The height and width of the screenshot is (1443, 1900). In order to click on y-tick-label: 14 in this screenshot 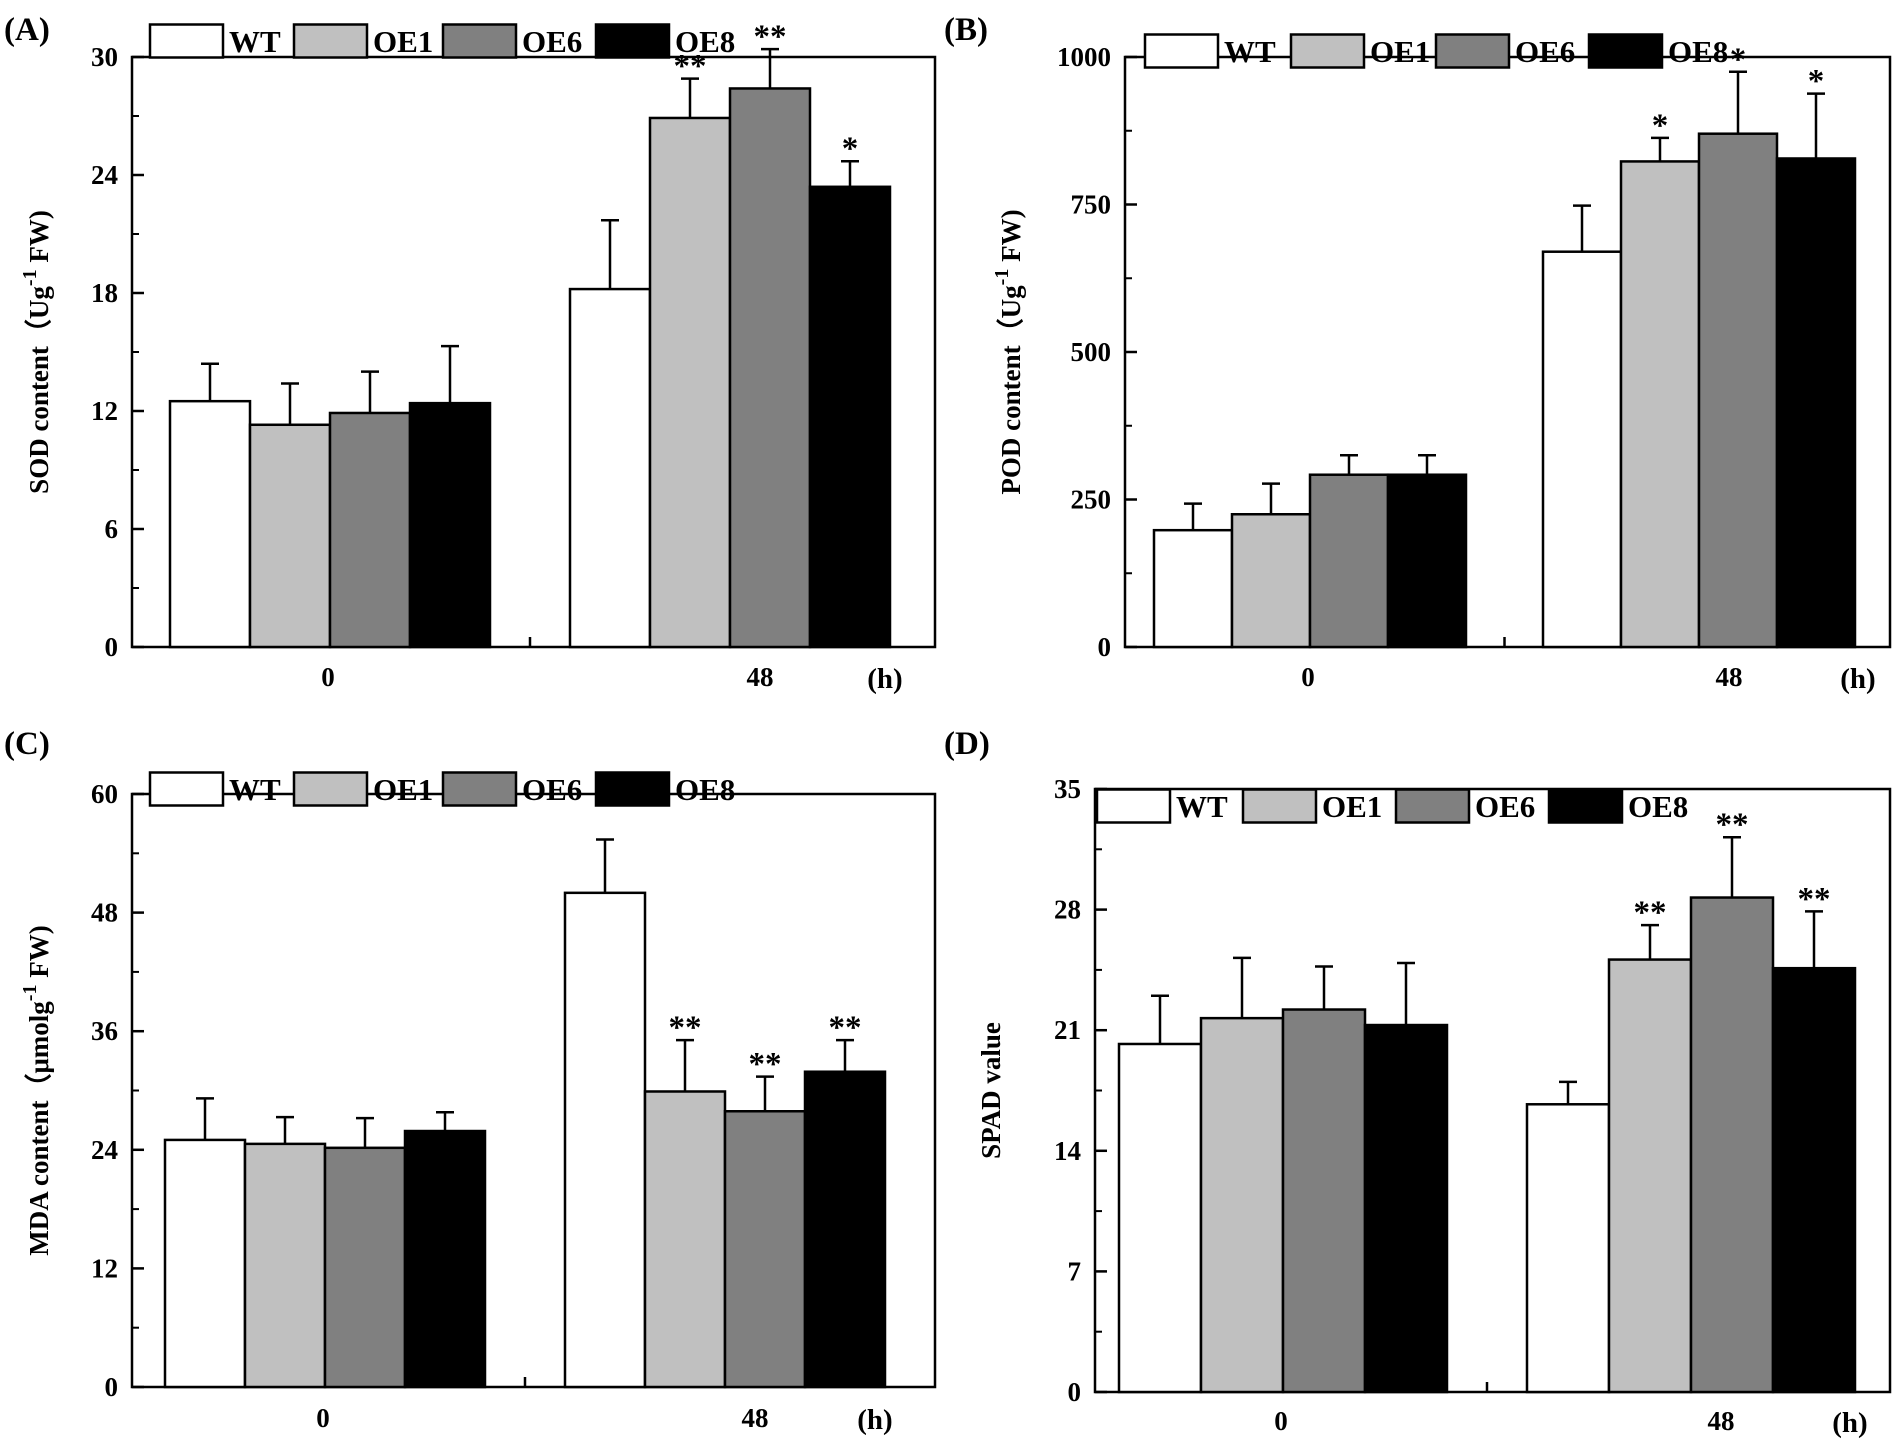, I will do `click(1067, 1151)`.